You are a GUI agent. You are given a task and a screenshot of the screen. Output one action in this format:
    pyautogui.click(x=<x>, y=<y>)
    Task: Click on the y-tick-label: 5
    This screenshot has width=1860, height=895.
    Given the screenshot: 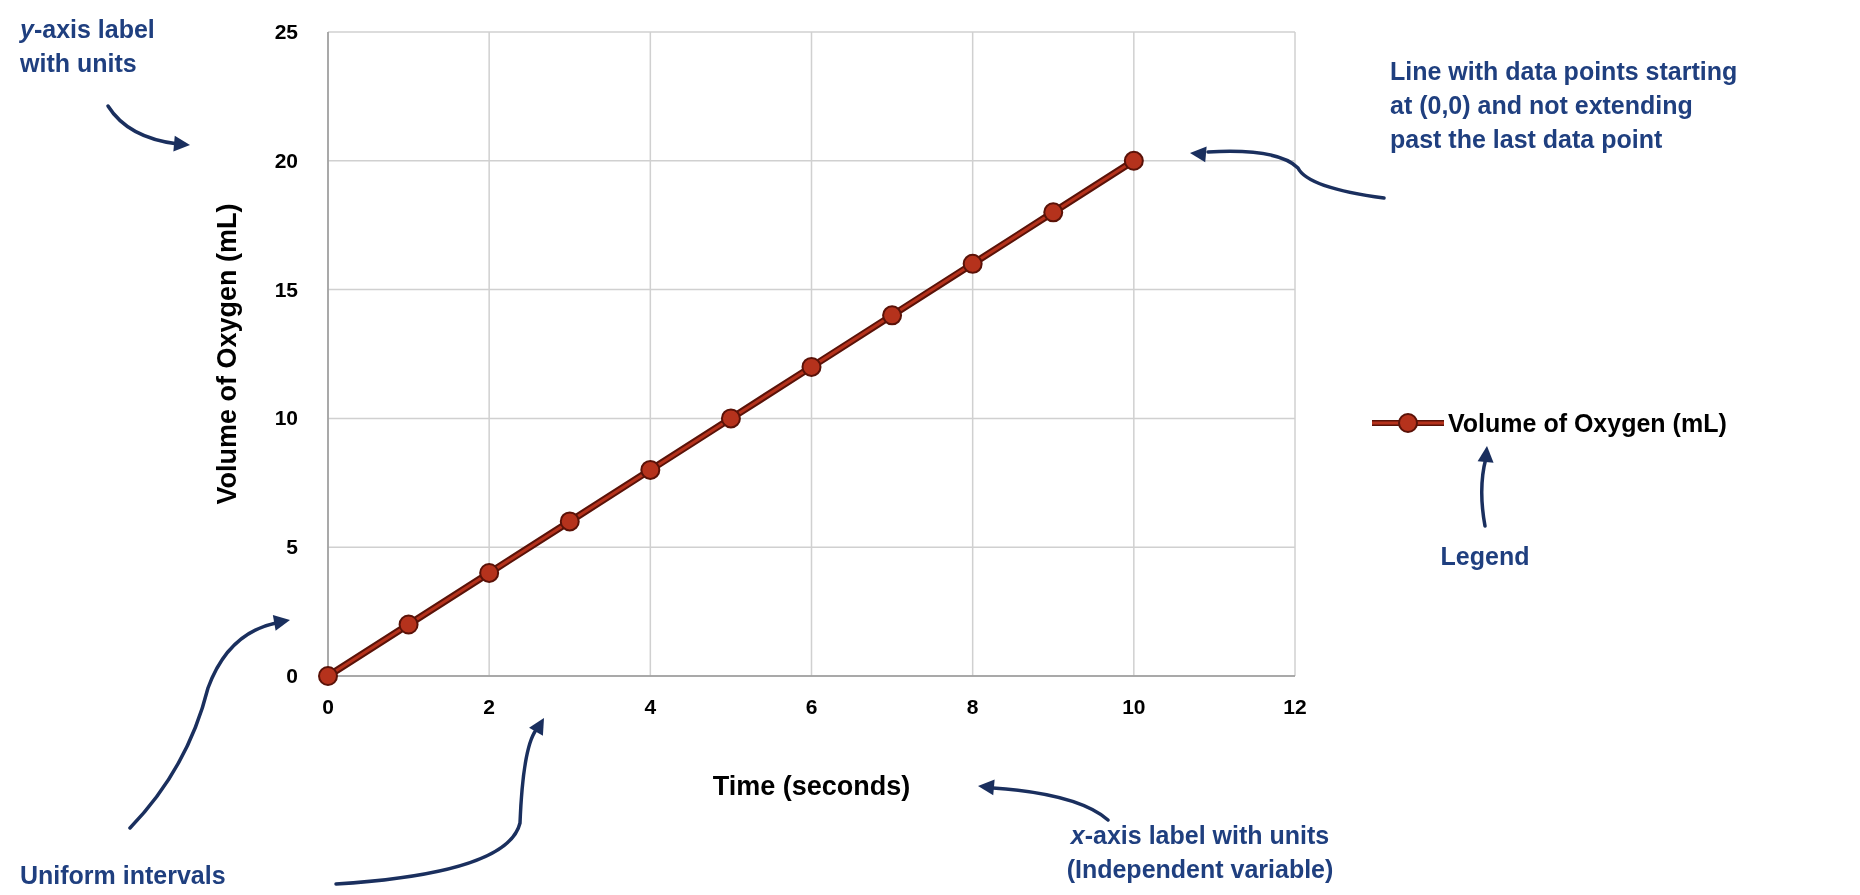 What is the action you would take?
    pyautogui.click(x=292, y=547)
    